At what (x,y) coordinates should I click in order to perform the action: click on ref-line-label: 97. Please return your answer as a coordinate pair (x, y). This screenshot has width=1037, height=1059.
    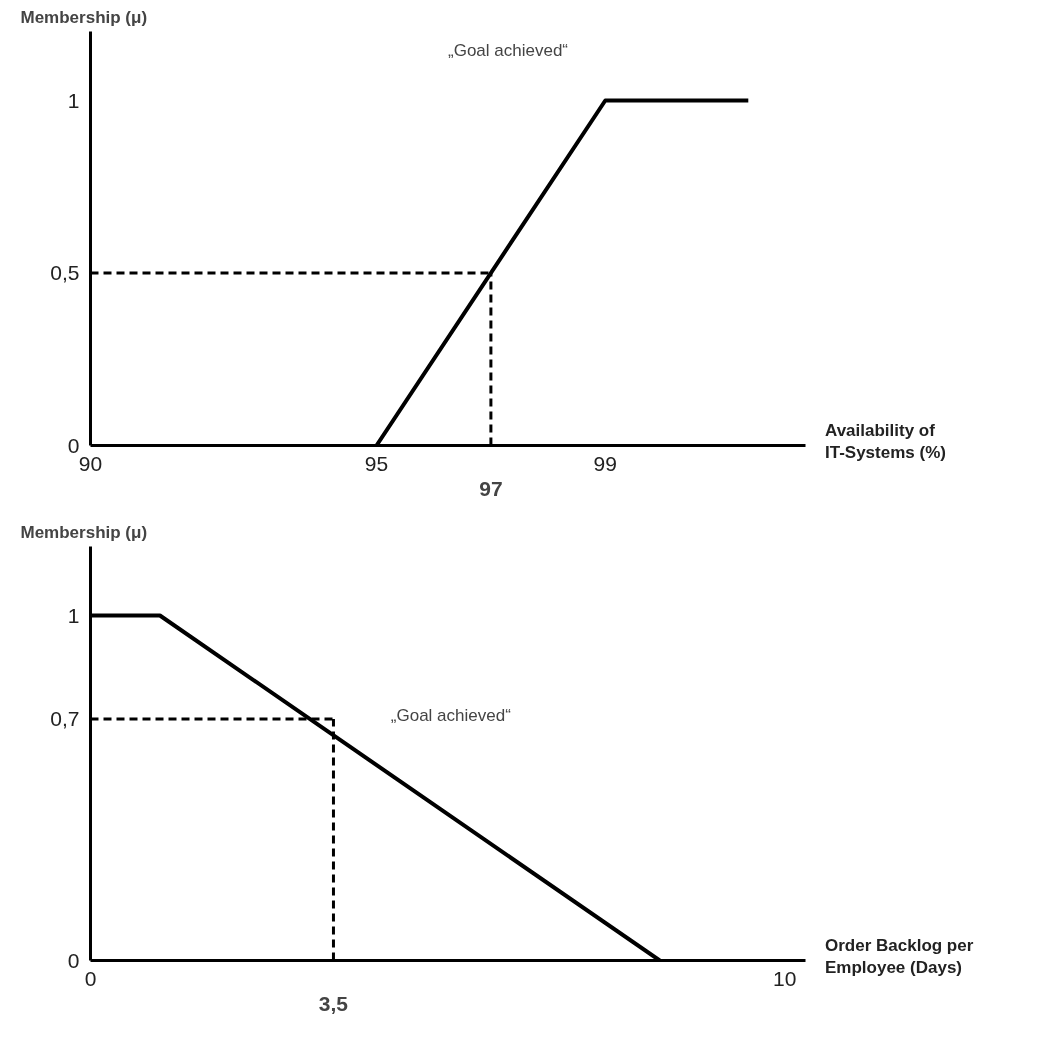
    Looking at the image, I should click on (491, 488).